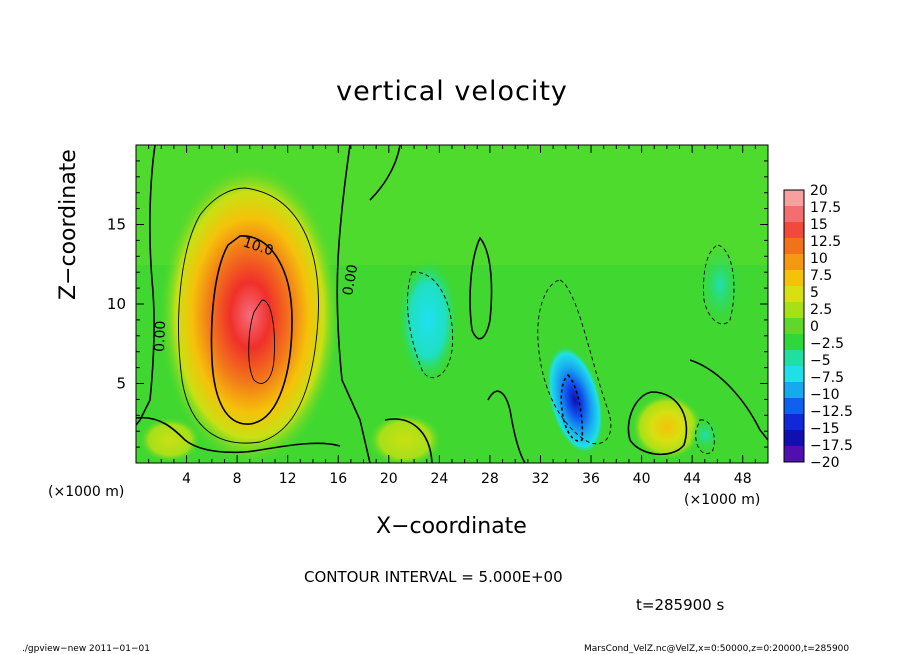 The image size is (904, 654). Describe the element at coordinates (728, 400) in the screenshot. I see `contour-zero-lowright` at that location.